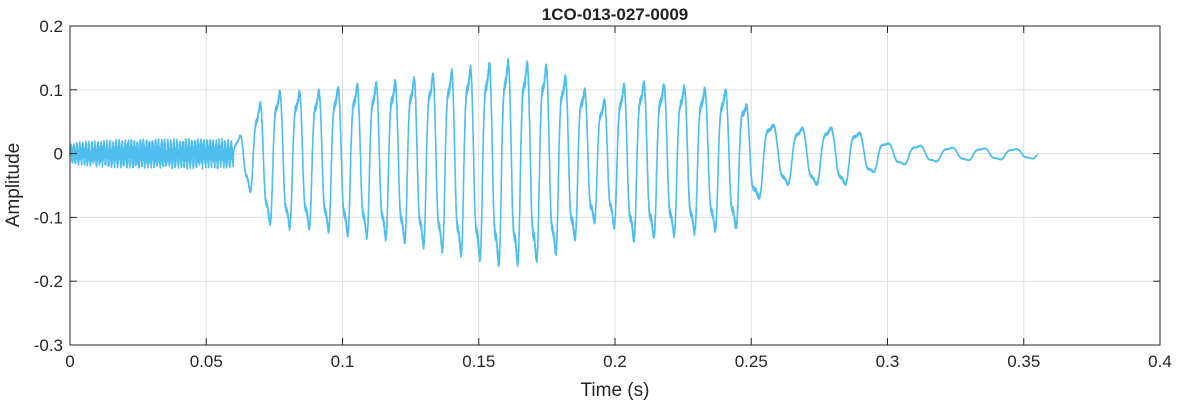  What do you see at coordinates (343, 361) in the screenshot?
I see `x-tick-label: 0.1` at bounding box center [343, 361].